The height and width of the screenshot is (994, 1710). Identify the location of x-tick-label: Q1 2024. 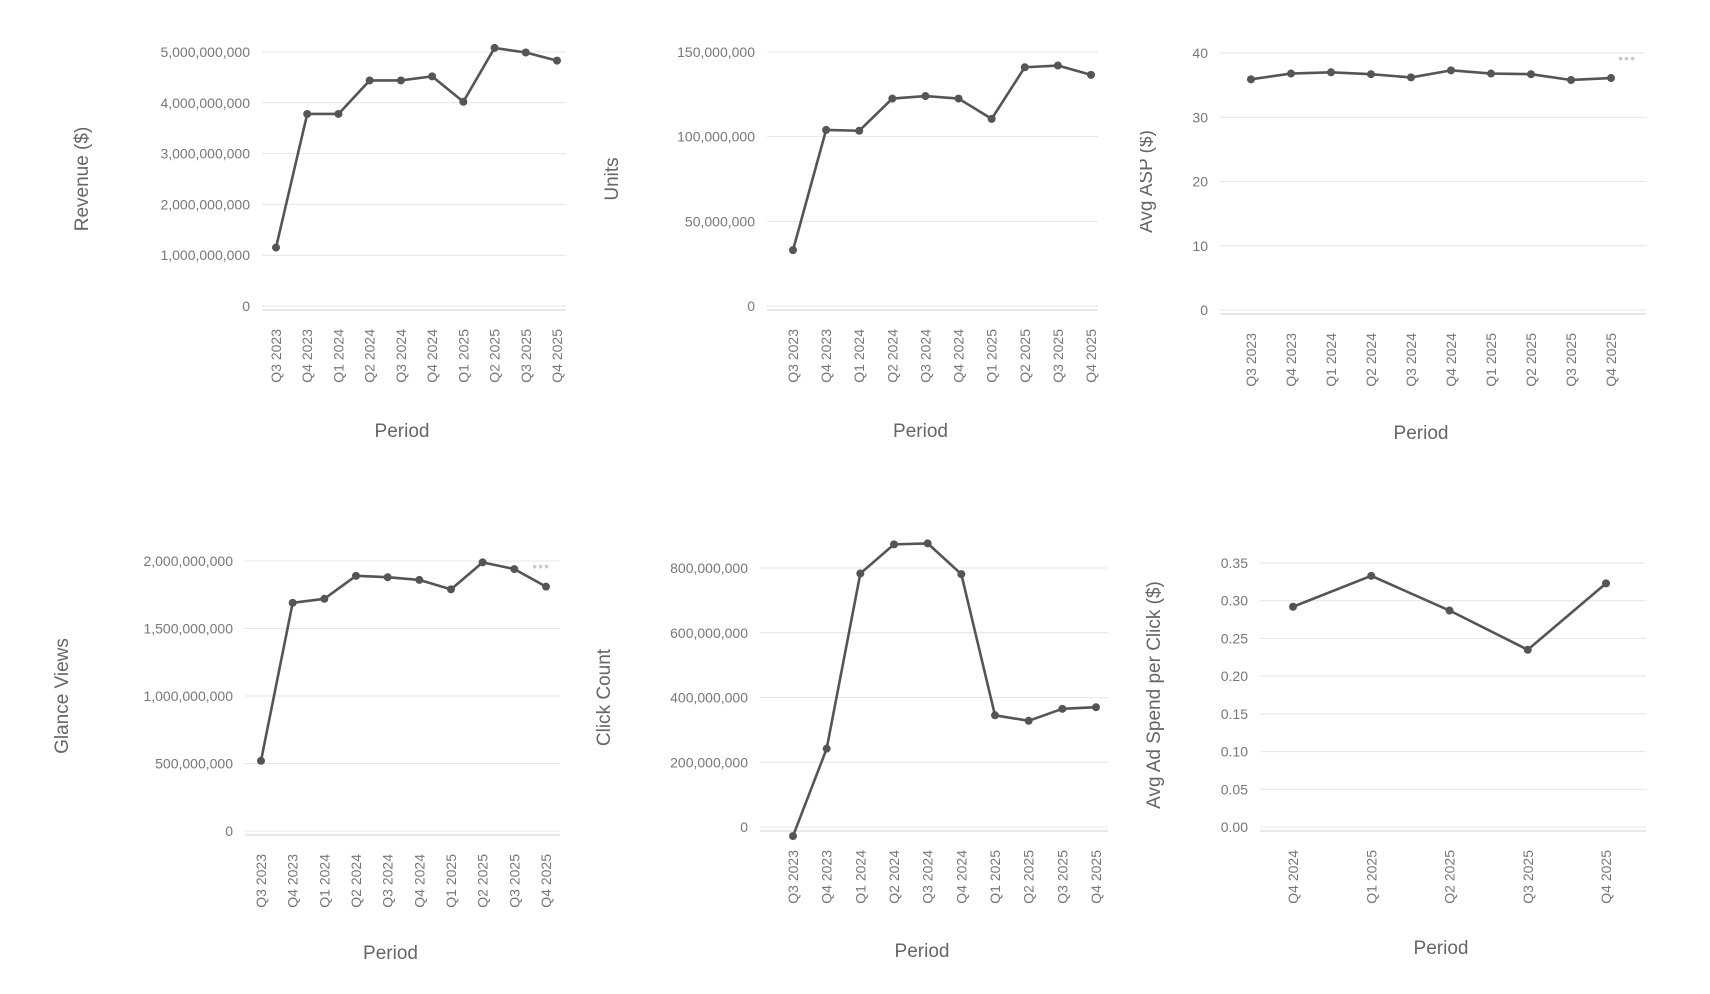
(338, 356).